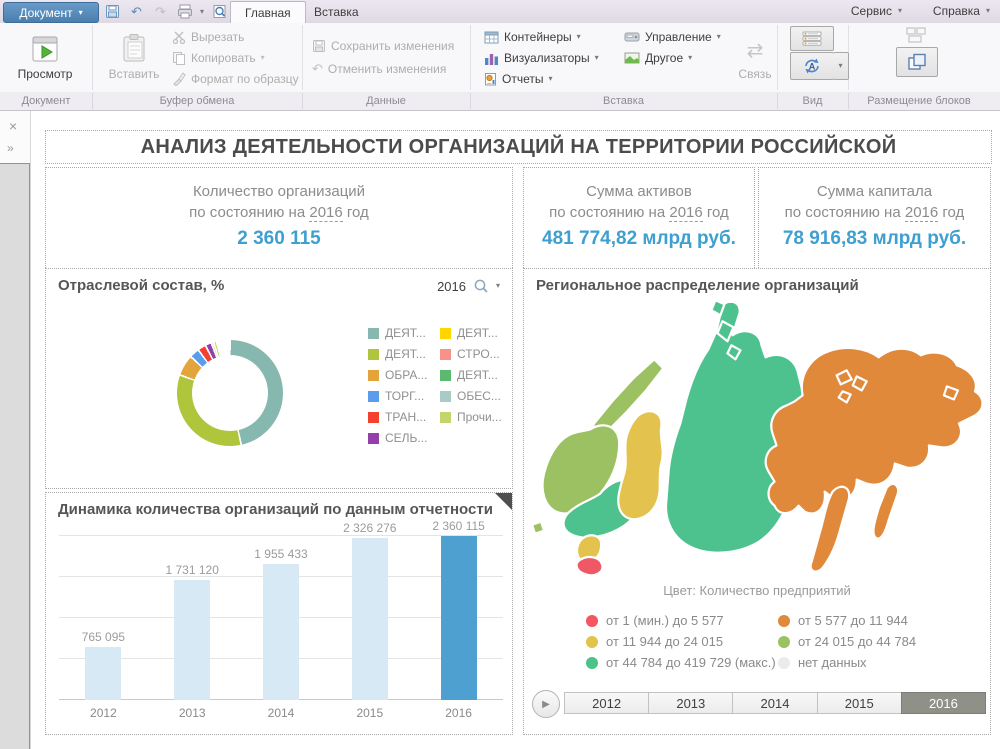 Image resolution: width=1000 pixels, height=749 pixels. I want to click on collapsed-panel, so click(15, 456).